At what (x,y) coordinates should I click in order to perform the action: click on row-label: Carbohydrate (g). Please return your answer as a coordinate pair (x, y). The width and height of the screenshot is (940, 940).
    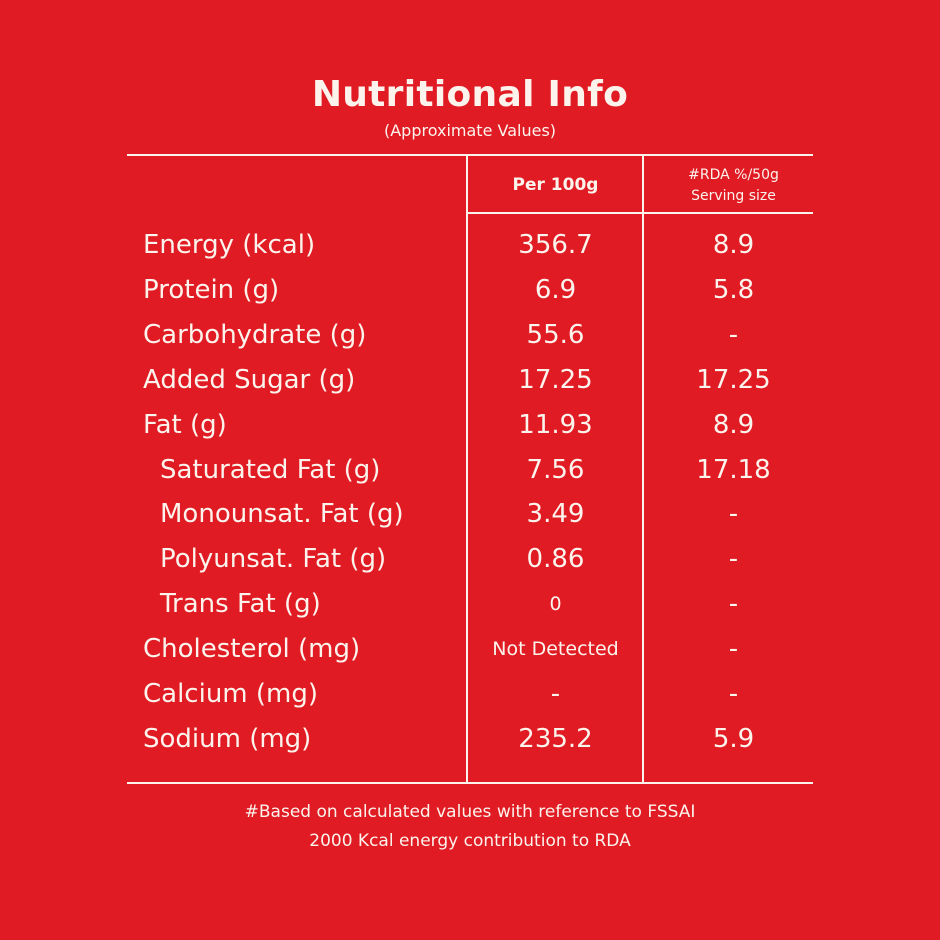
    Looking at the image, I should click on (255, 334).